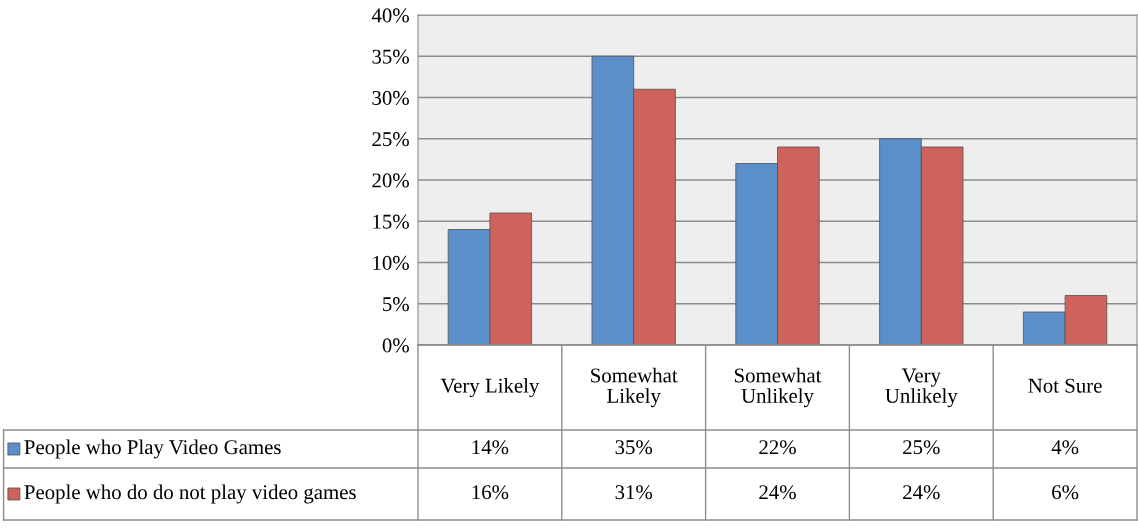  Describe the element at coordinates (634, 447) in the screenshot. I see `data-label: 35%` at that location.